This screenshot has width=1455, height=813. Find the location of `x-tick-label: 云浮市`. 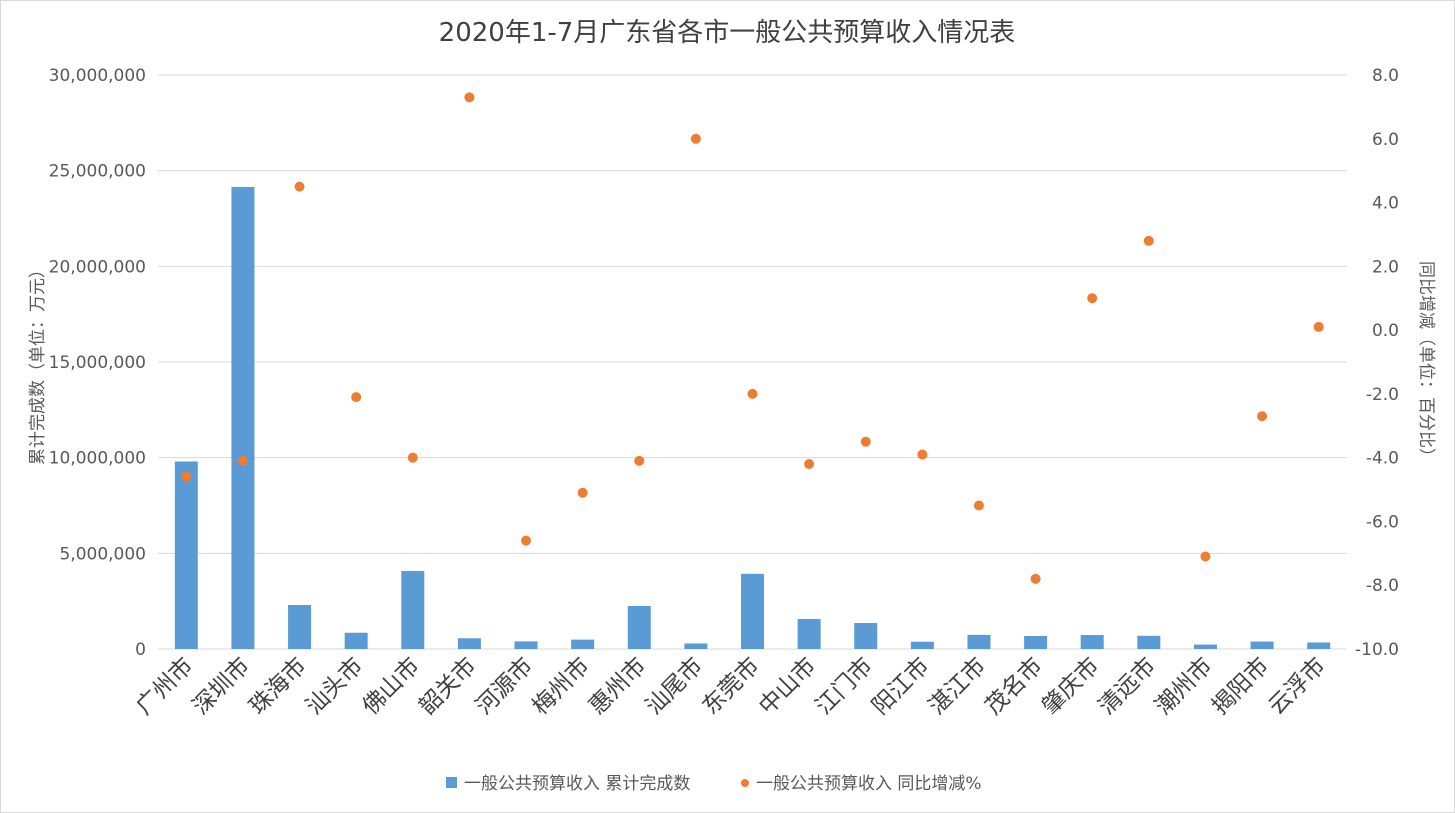

x-tick-label: 云浮市 is located at coordinates (1297, 686).